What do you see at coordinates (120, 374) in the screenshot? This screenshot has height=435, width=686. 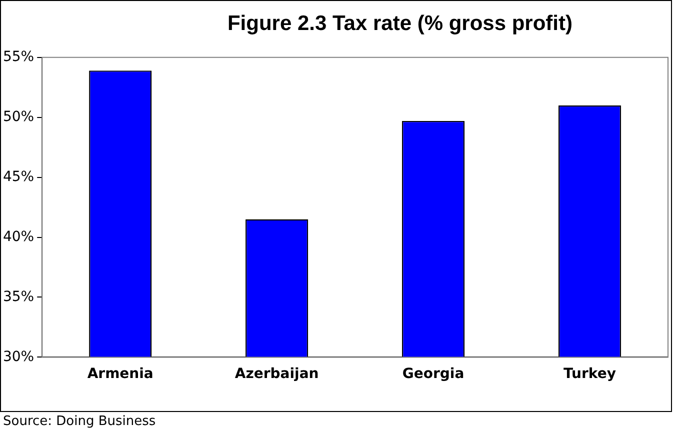 I see `x-tick-label: Armenia` at bounding box center [120, 374].